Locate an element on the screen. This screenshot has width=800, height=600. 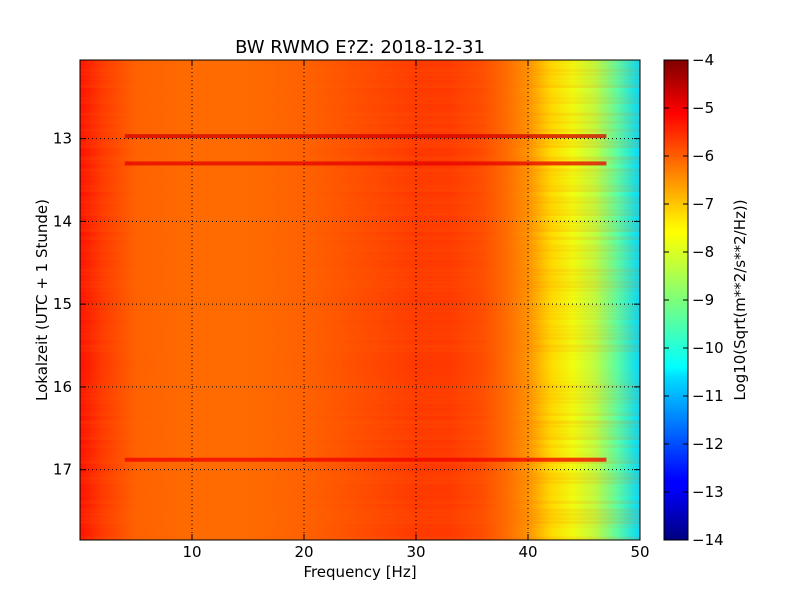
y-tick-label: 16 is located at coordinates (62, 387).